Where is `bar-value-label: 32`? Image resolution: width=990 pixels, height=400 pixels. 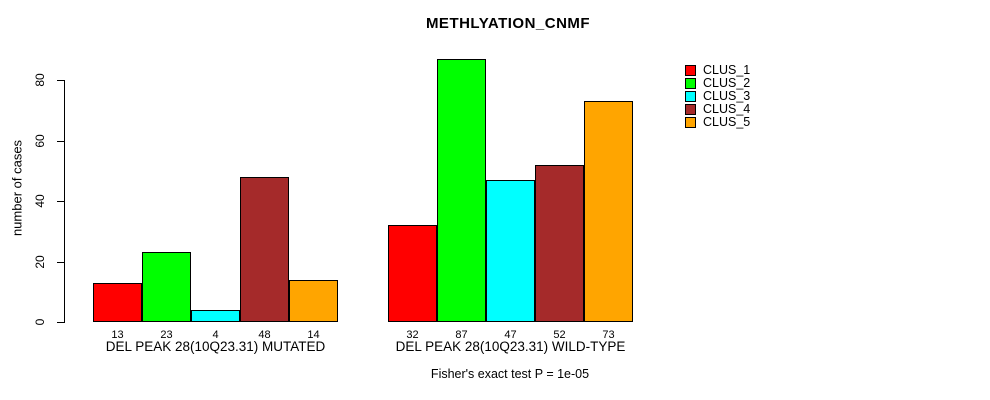
bar-value-label: 32 is located at coordinates (412, 335).